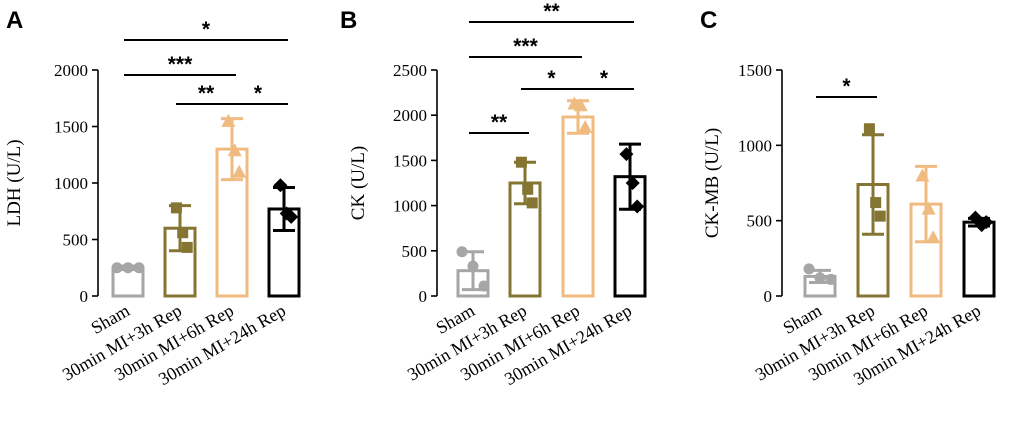  I want to click on panel-b-y-tick-label: 2500, so click(410, 70).